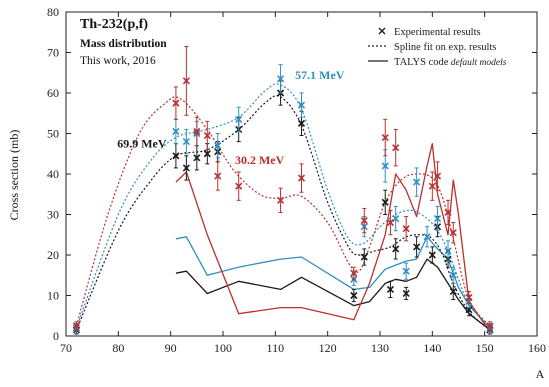 Image resolution: width=549 pixels, height=387 pixels. Describe the element at coordinates (276, 348) in the screenshot. I see `x-tick-label: 110` at that location.